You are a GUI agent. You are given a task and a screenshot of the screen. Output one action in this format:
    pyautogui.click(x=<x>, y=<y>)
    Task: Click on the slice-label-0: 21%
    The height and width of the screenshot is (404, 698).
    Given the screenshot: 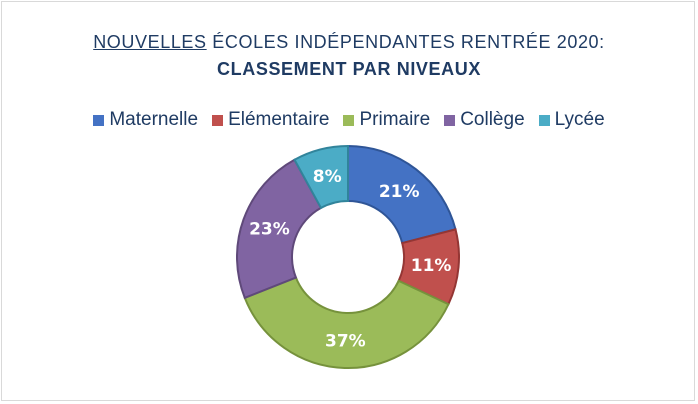 What is the action you would take?
    pyautogui.click(x=399, y=192)
    